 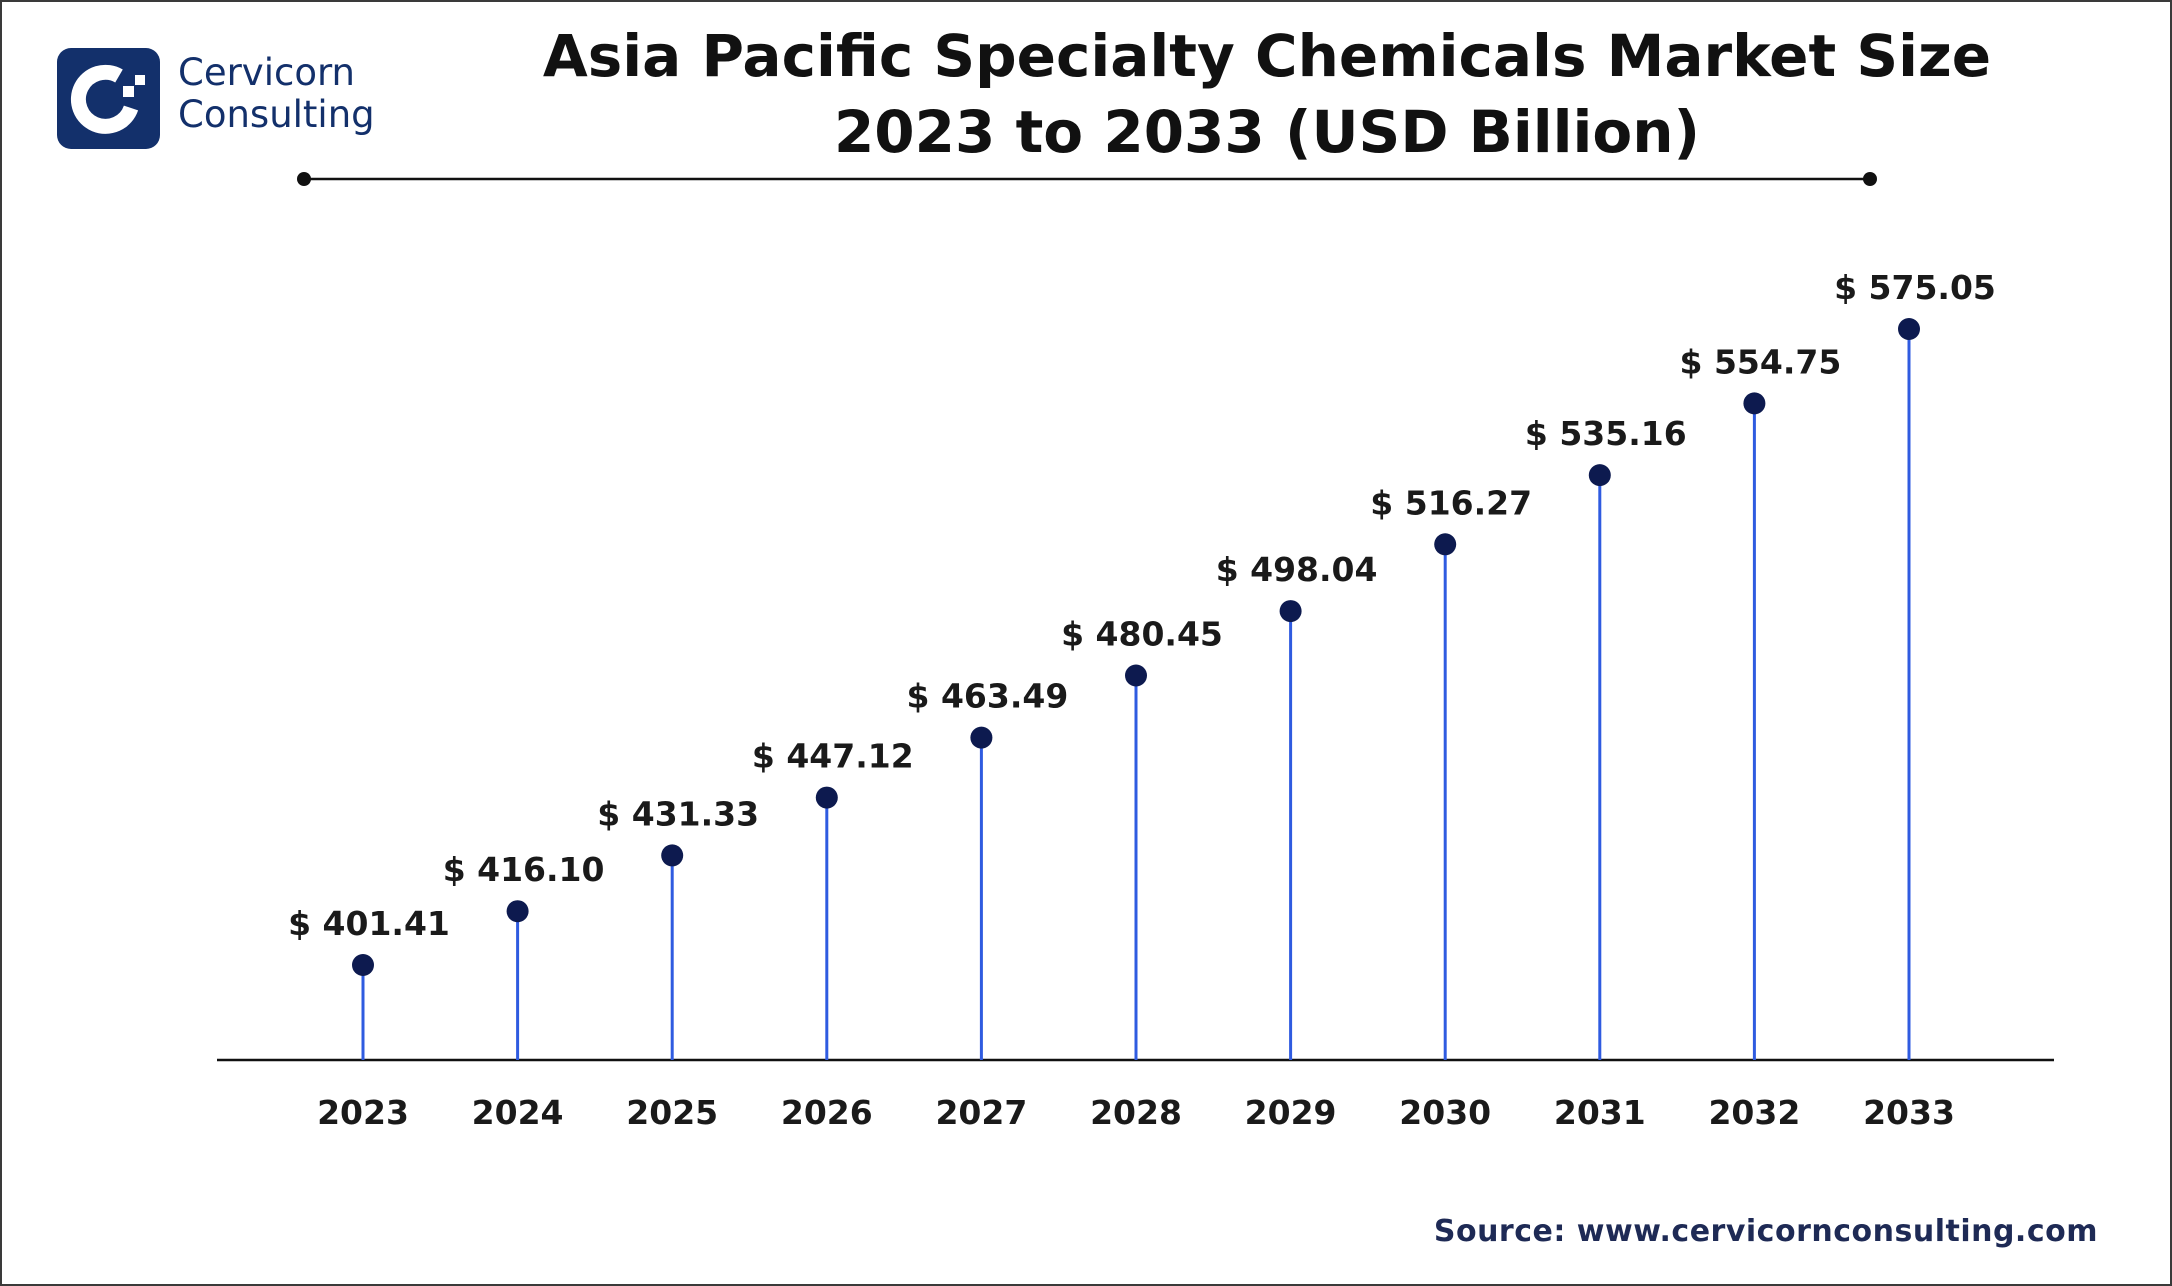 What do you see at coordinates (1451, 502) in the screenshot?
I see `data-label: $ 516.27` at bounding box center [1451, 502].